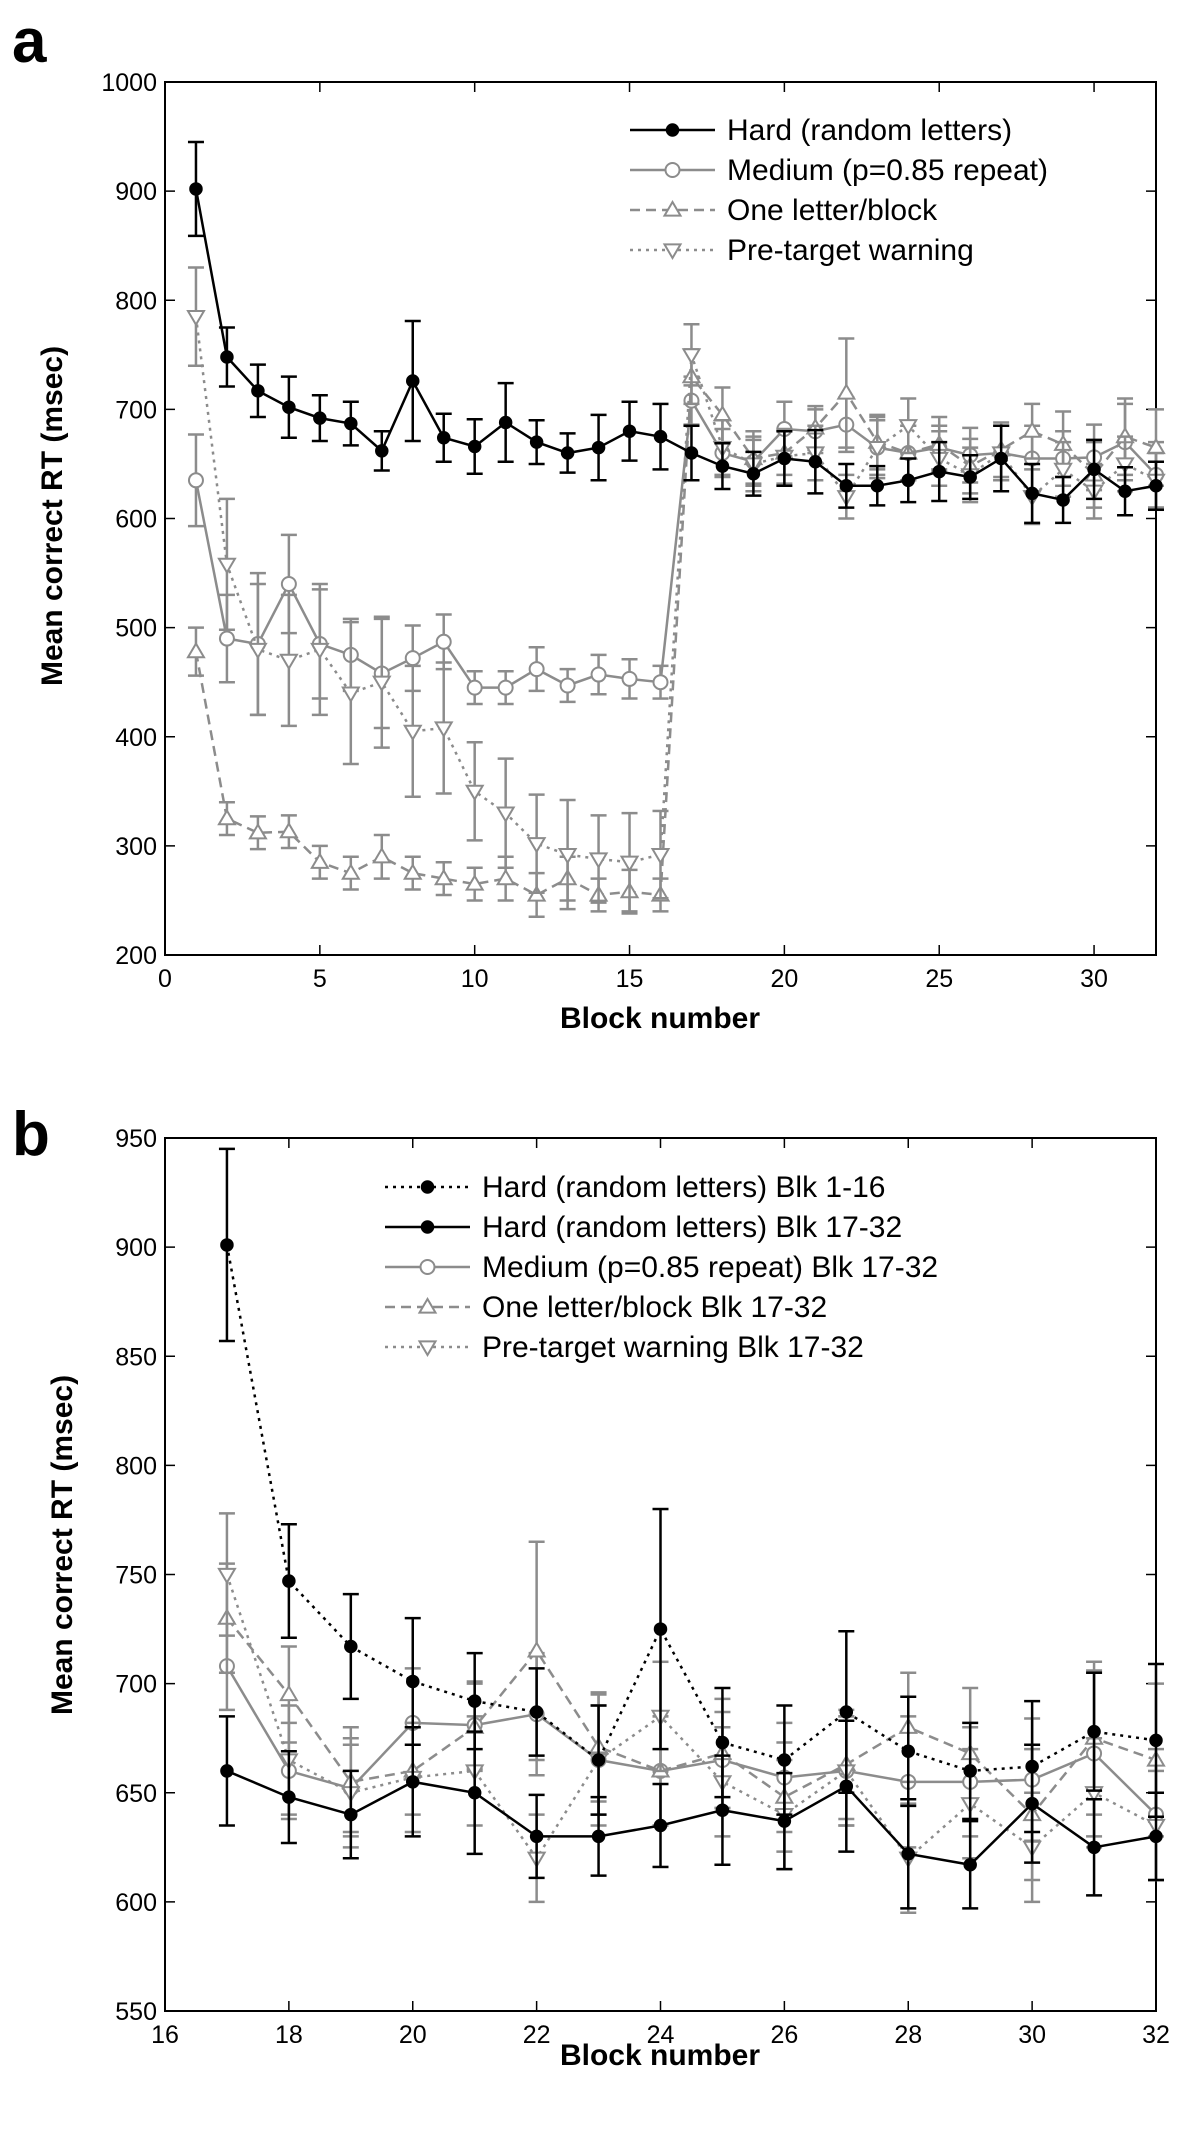 This screenshot has height=2150, width=1200. What do you see at coordinates (630, 979) in the screenshot?
I see `x-tick-label: 15` at bounding box center [630, 979].